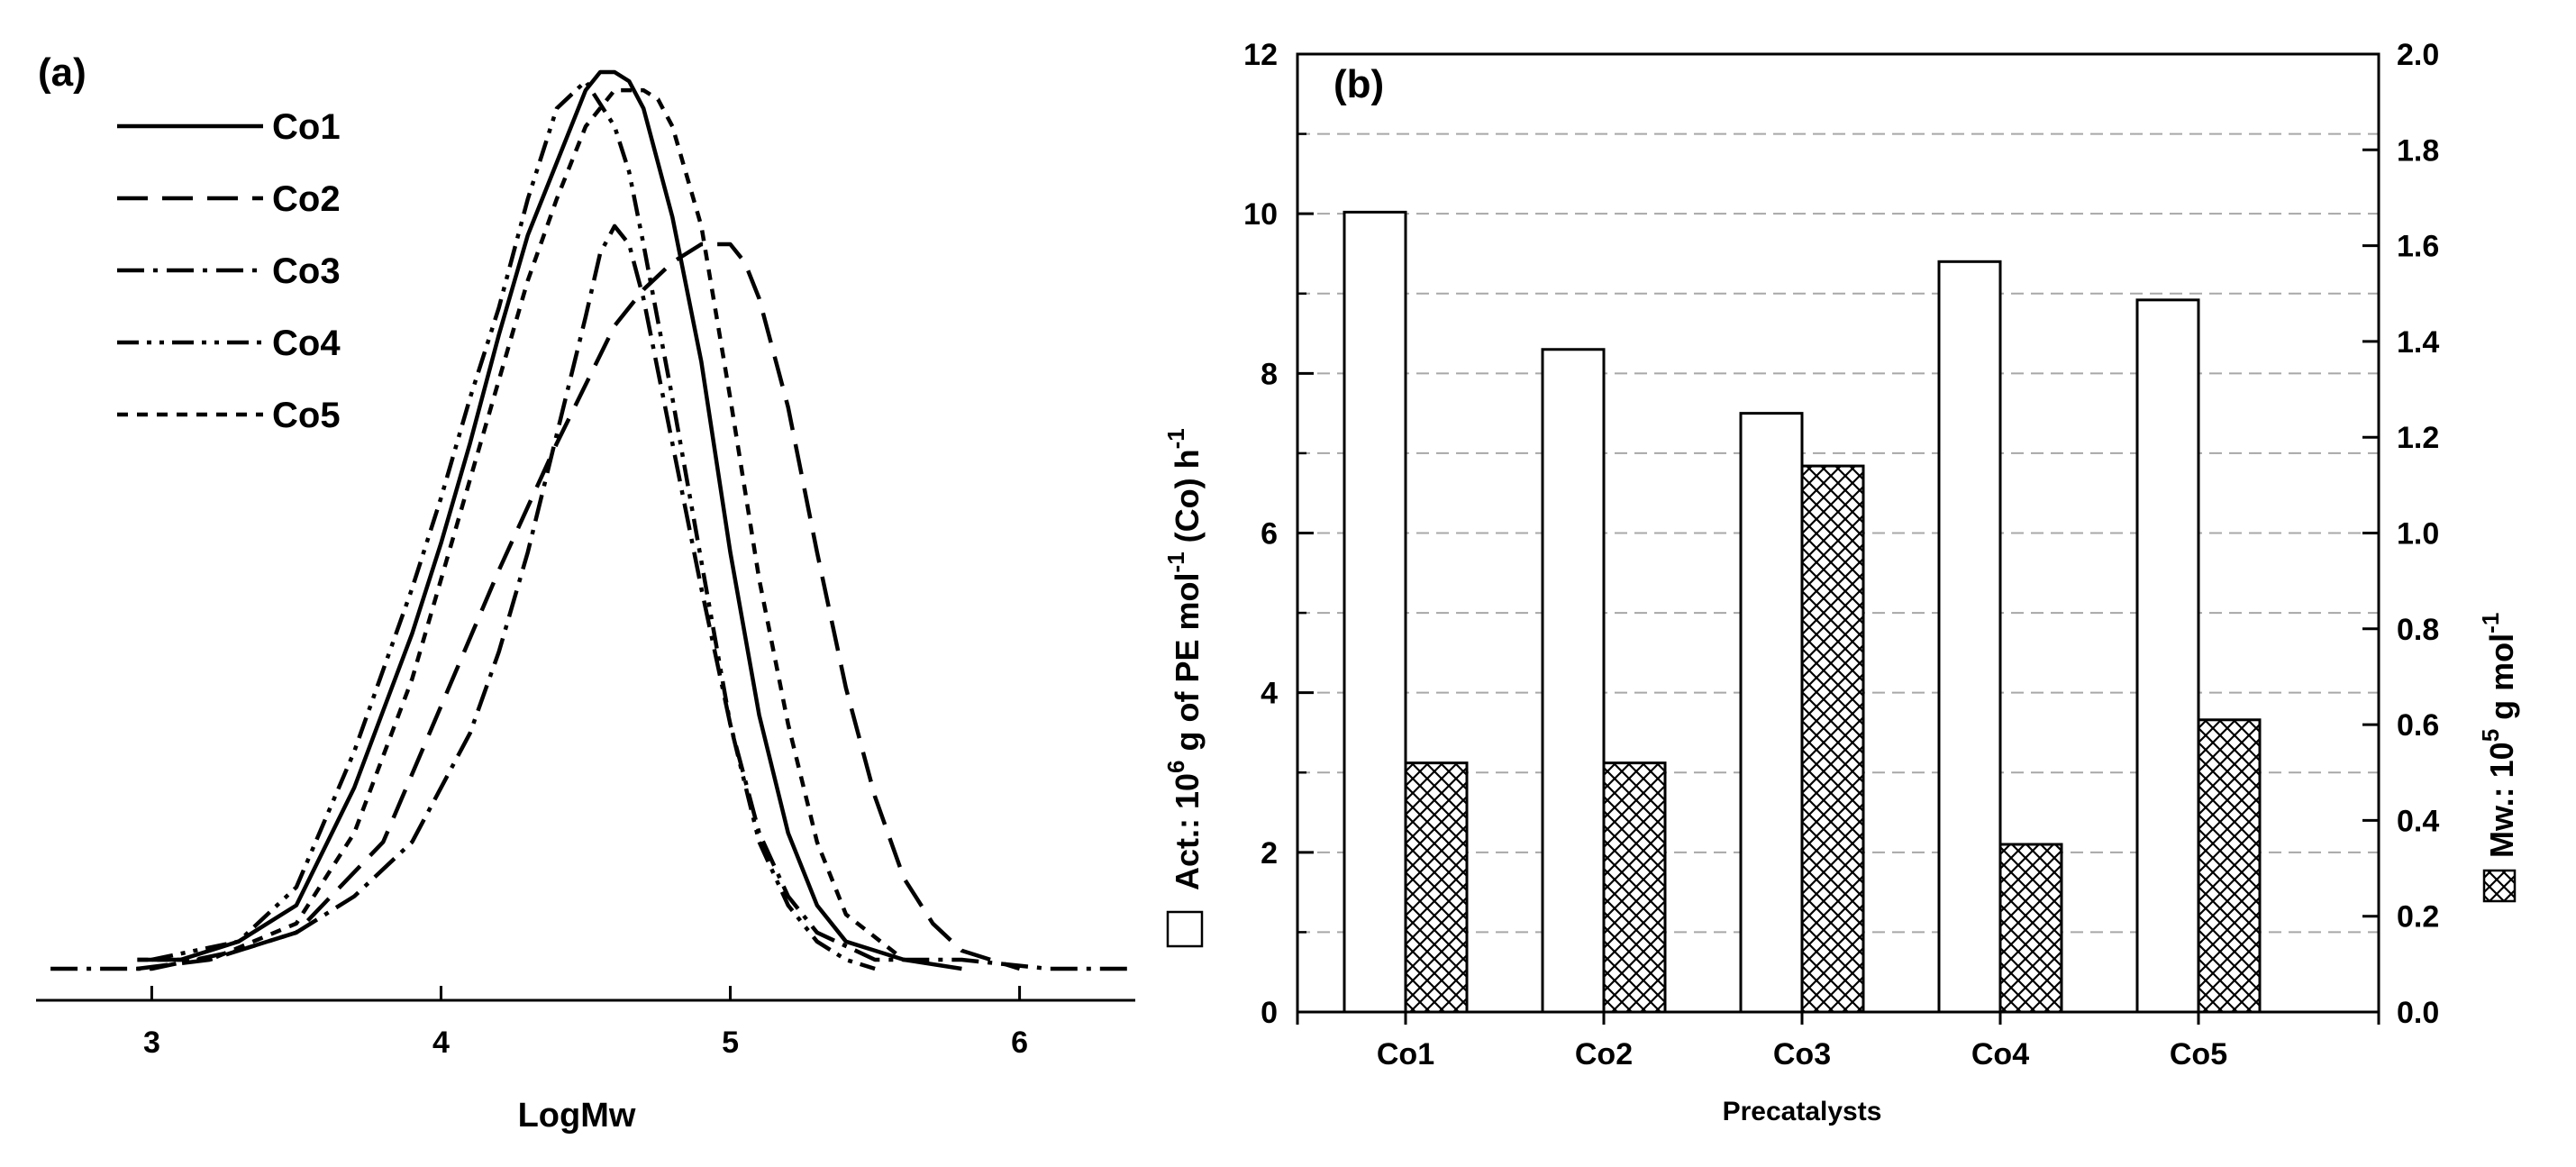  What do you see at coordinates (1604, 1054) in the screenshot?
I see `panel-b-x-tick-label: Co2` at bounding box center [1604, 1054].